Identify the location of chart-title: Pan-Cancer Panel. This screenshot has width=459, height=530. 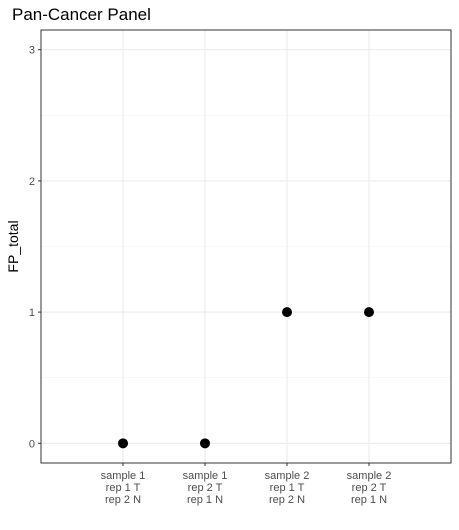
(81, 14).